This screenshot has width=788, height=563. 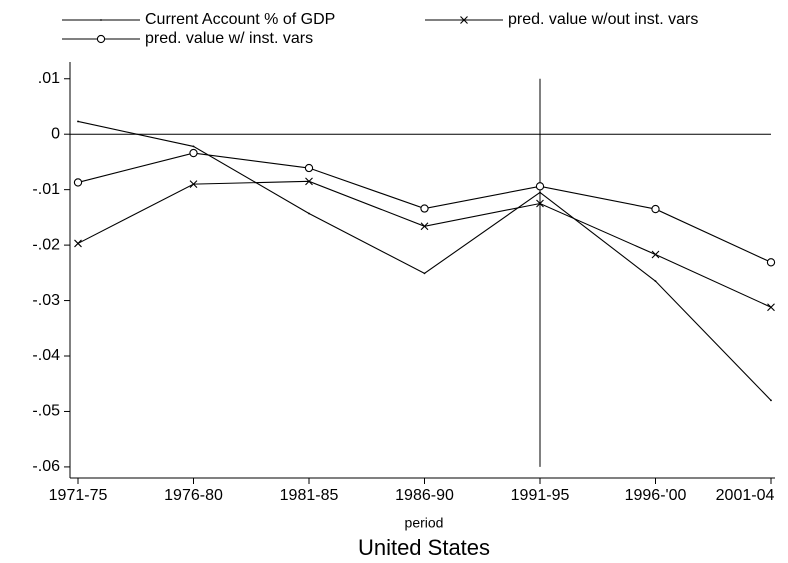 What do you see at coordinates (229, 38) in the screenshot?
I see `legend-label: pred. value w/ inst. vars` at bounding box center [229, 38].